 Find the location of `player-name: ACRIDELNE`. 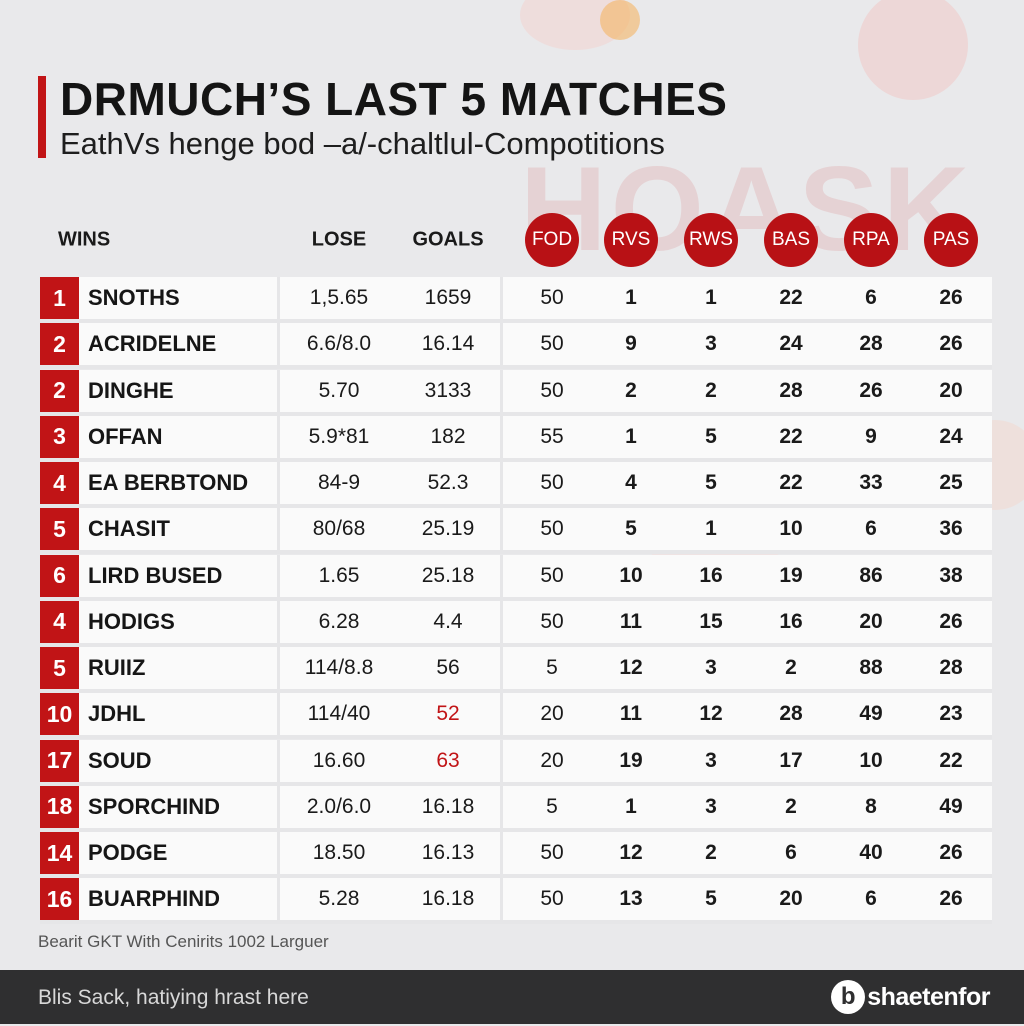

player-name: ACRIDELNE is located at coordinates (152, 344).